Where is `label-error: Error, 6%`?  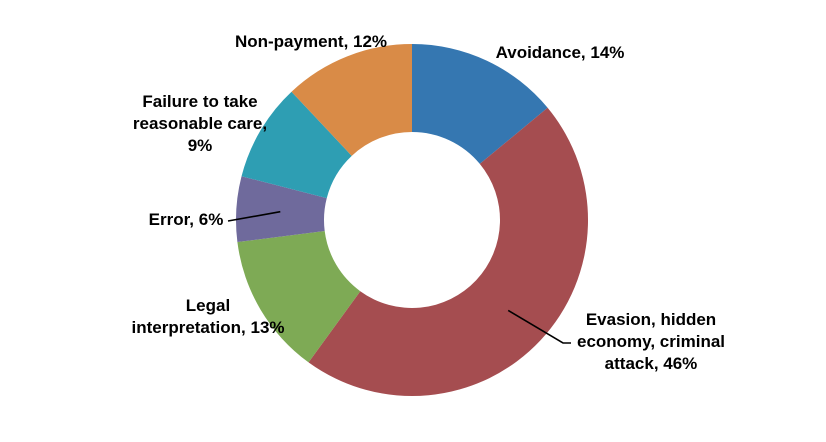 label-error: Error, 6% is located at coordinates (186, 219).